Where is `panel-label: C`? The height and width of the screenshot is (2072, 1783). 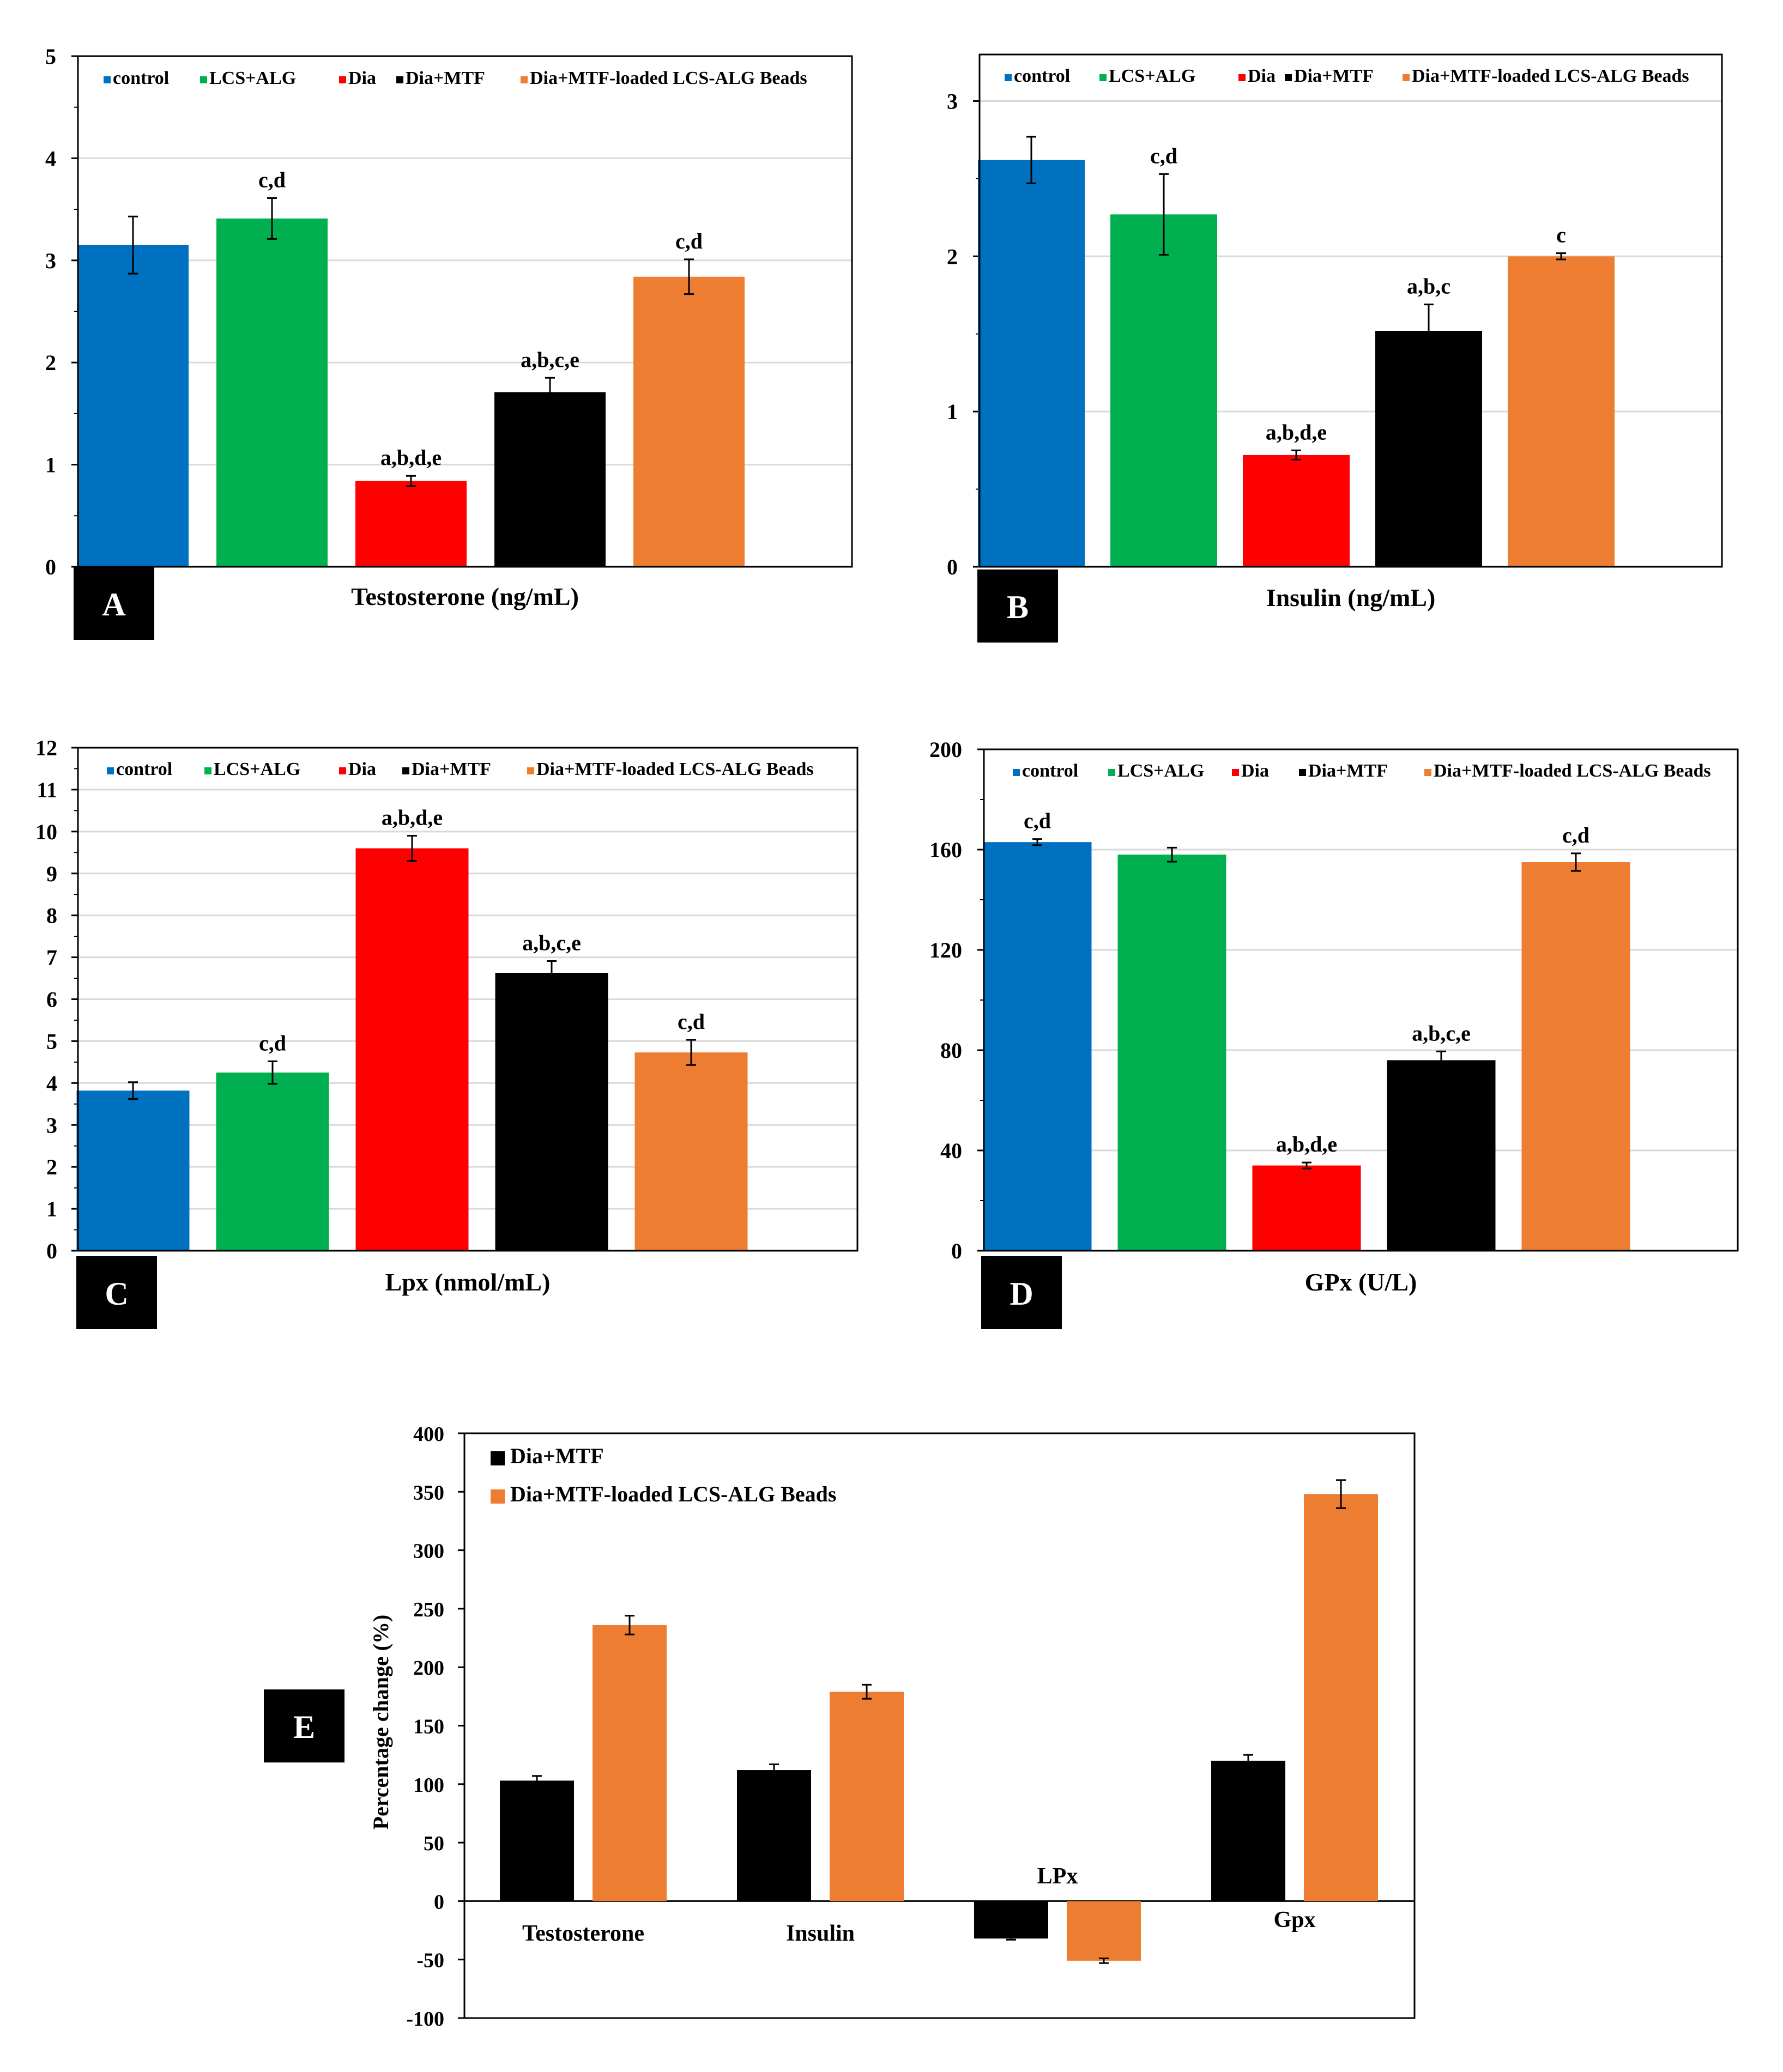 panel-label: C is located at coordinates (117, 1294).